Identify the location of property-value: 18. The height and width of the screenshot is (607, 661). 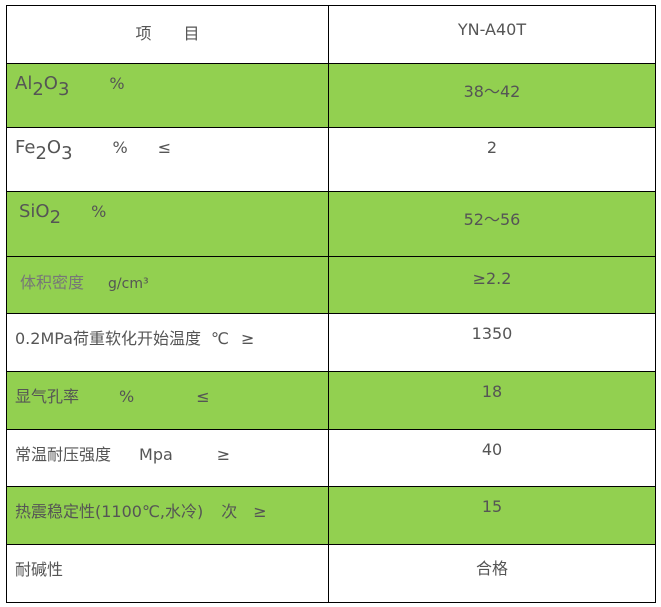
(492, 400).